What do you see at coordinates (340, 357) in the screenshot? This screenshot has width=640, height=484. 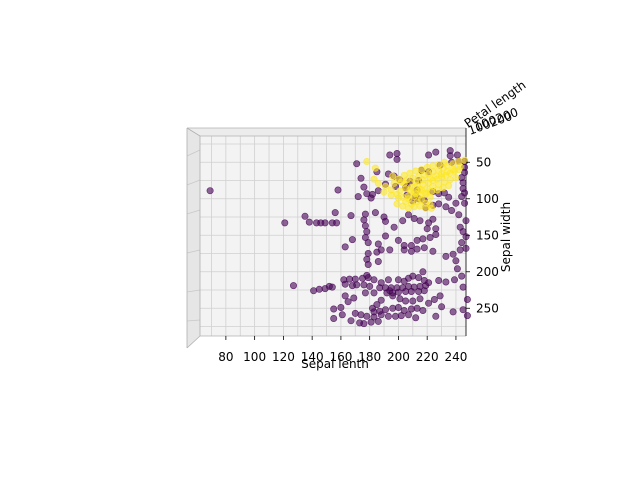 I see `x-tick-label: 160` at bounding box center [340, 357].